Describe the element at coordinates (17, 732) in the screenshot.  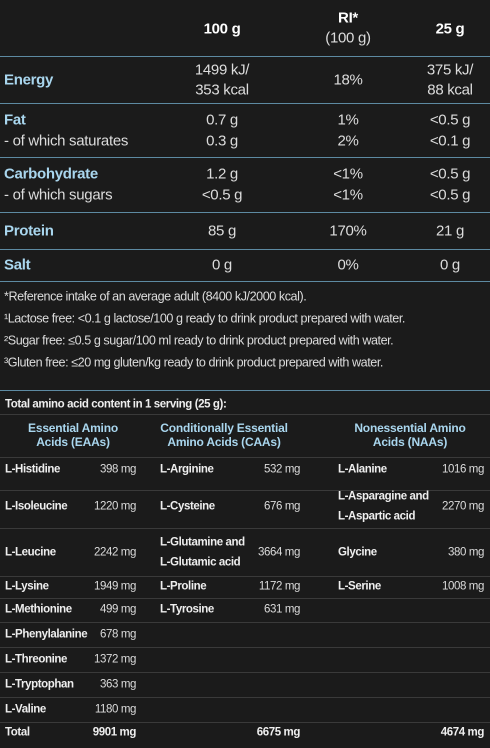
I see `total-label: Total` at that location.